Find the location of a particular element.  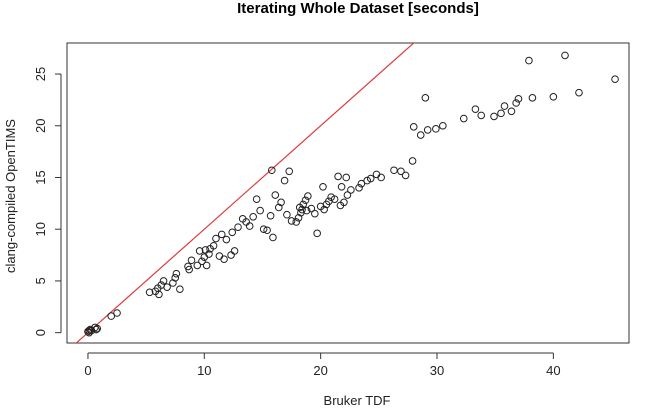

y-tick-label: 0 is located at coordinates (40, 332).